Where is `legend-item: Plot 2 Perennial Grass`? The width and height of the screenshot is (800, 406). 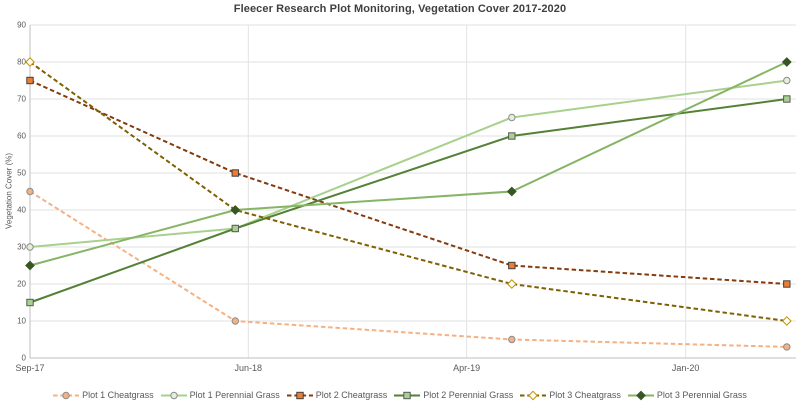
legend-item: Plot 2 Perennial Grass is located at coordinates (453, 395).